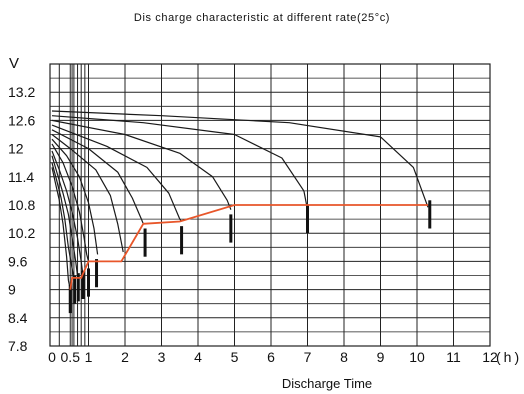 This screenshot has width=524, height=394. Describe the element at coordinates (18, 346) in the screenshot. I see `y-tick-label: 7.8` at that location.